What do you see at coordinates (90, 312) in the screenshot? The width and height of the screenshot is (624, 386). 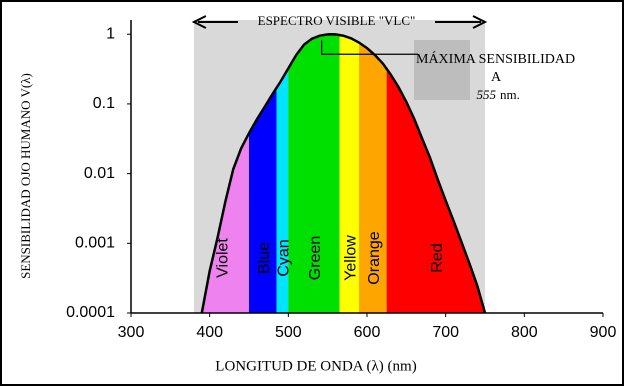 I see `y-tick-label: 0.0001` at bounding box center [90, 312].